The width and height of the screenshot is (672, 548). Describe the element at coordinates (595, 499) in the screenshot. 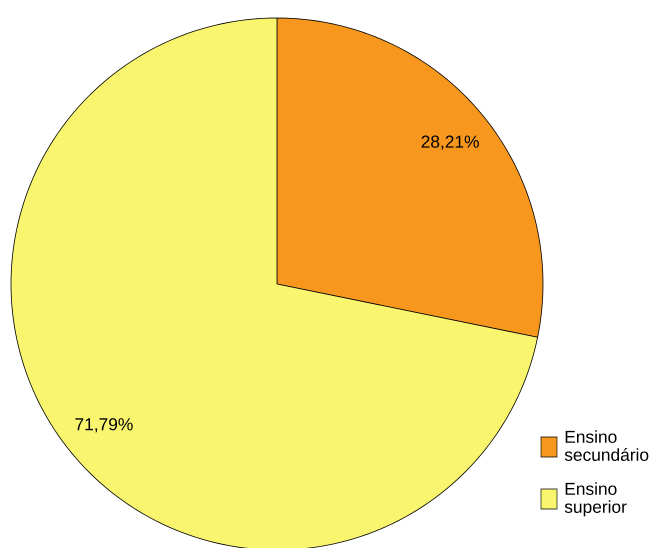

I see `slice-label: Ensino superior` at that location.